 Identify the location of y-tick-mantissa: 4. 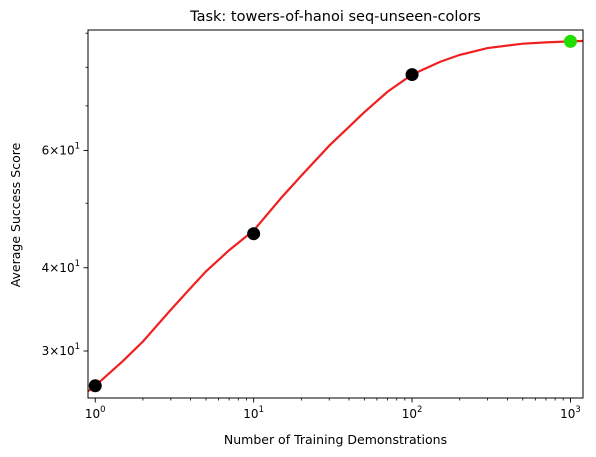
(46, 268).